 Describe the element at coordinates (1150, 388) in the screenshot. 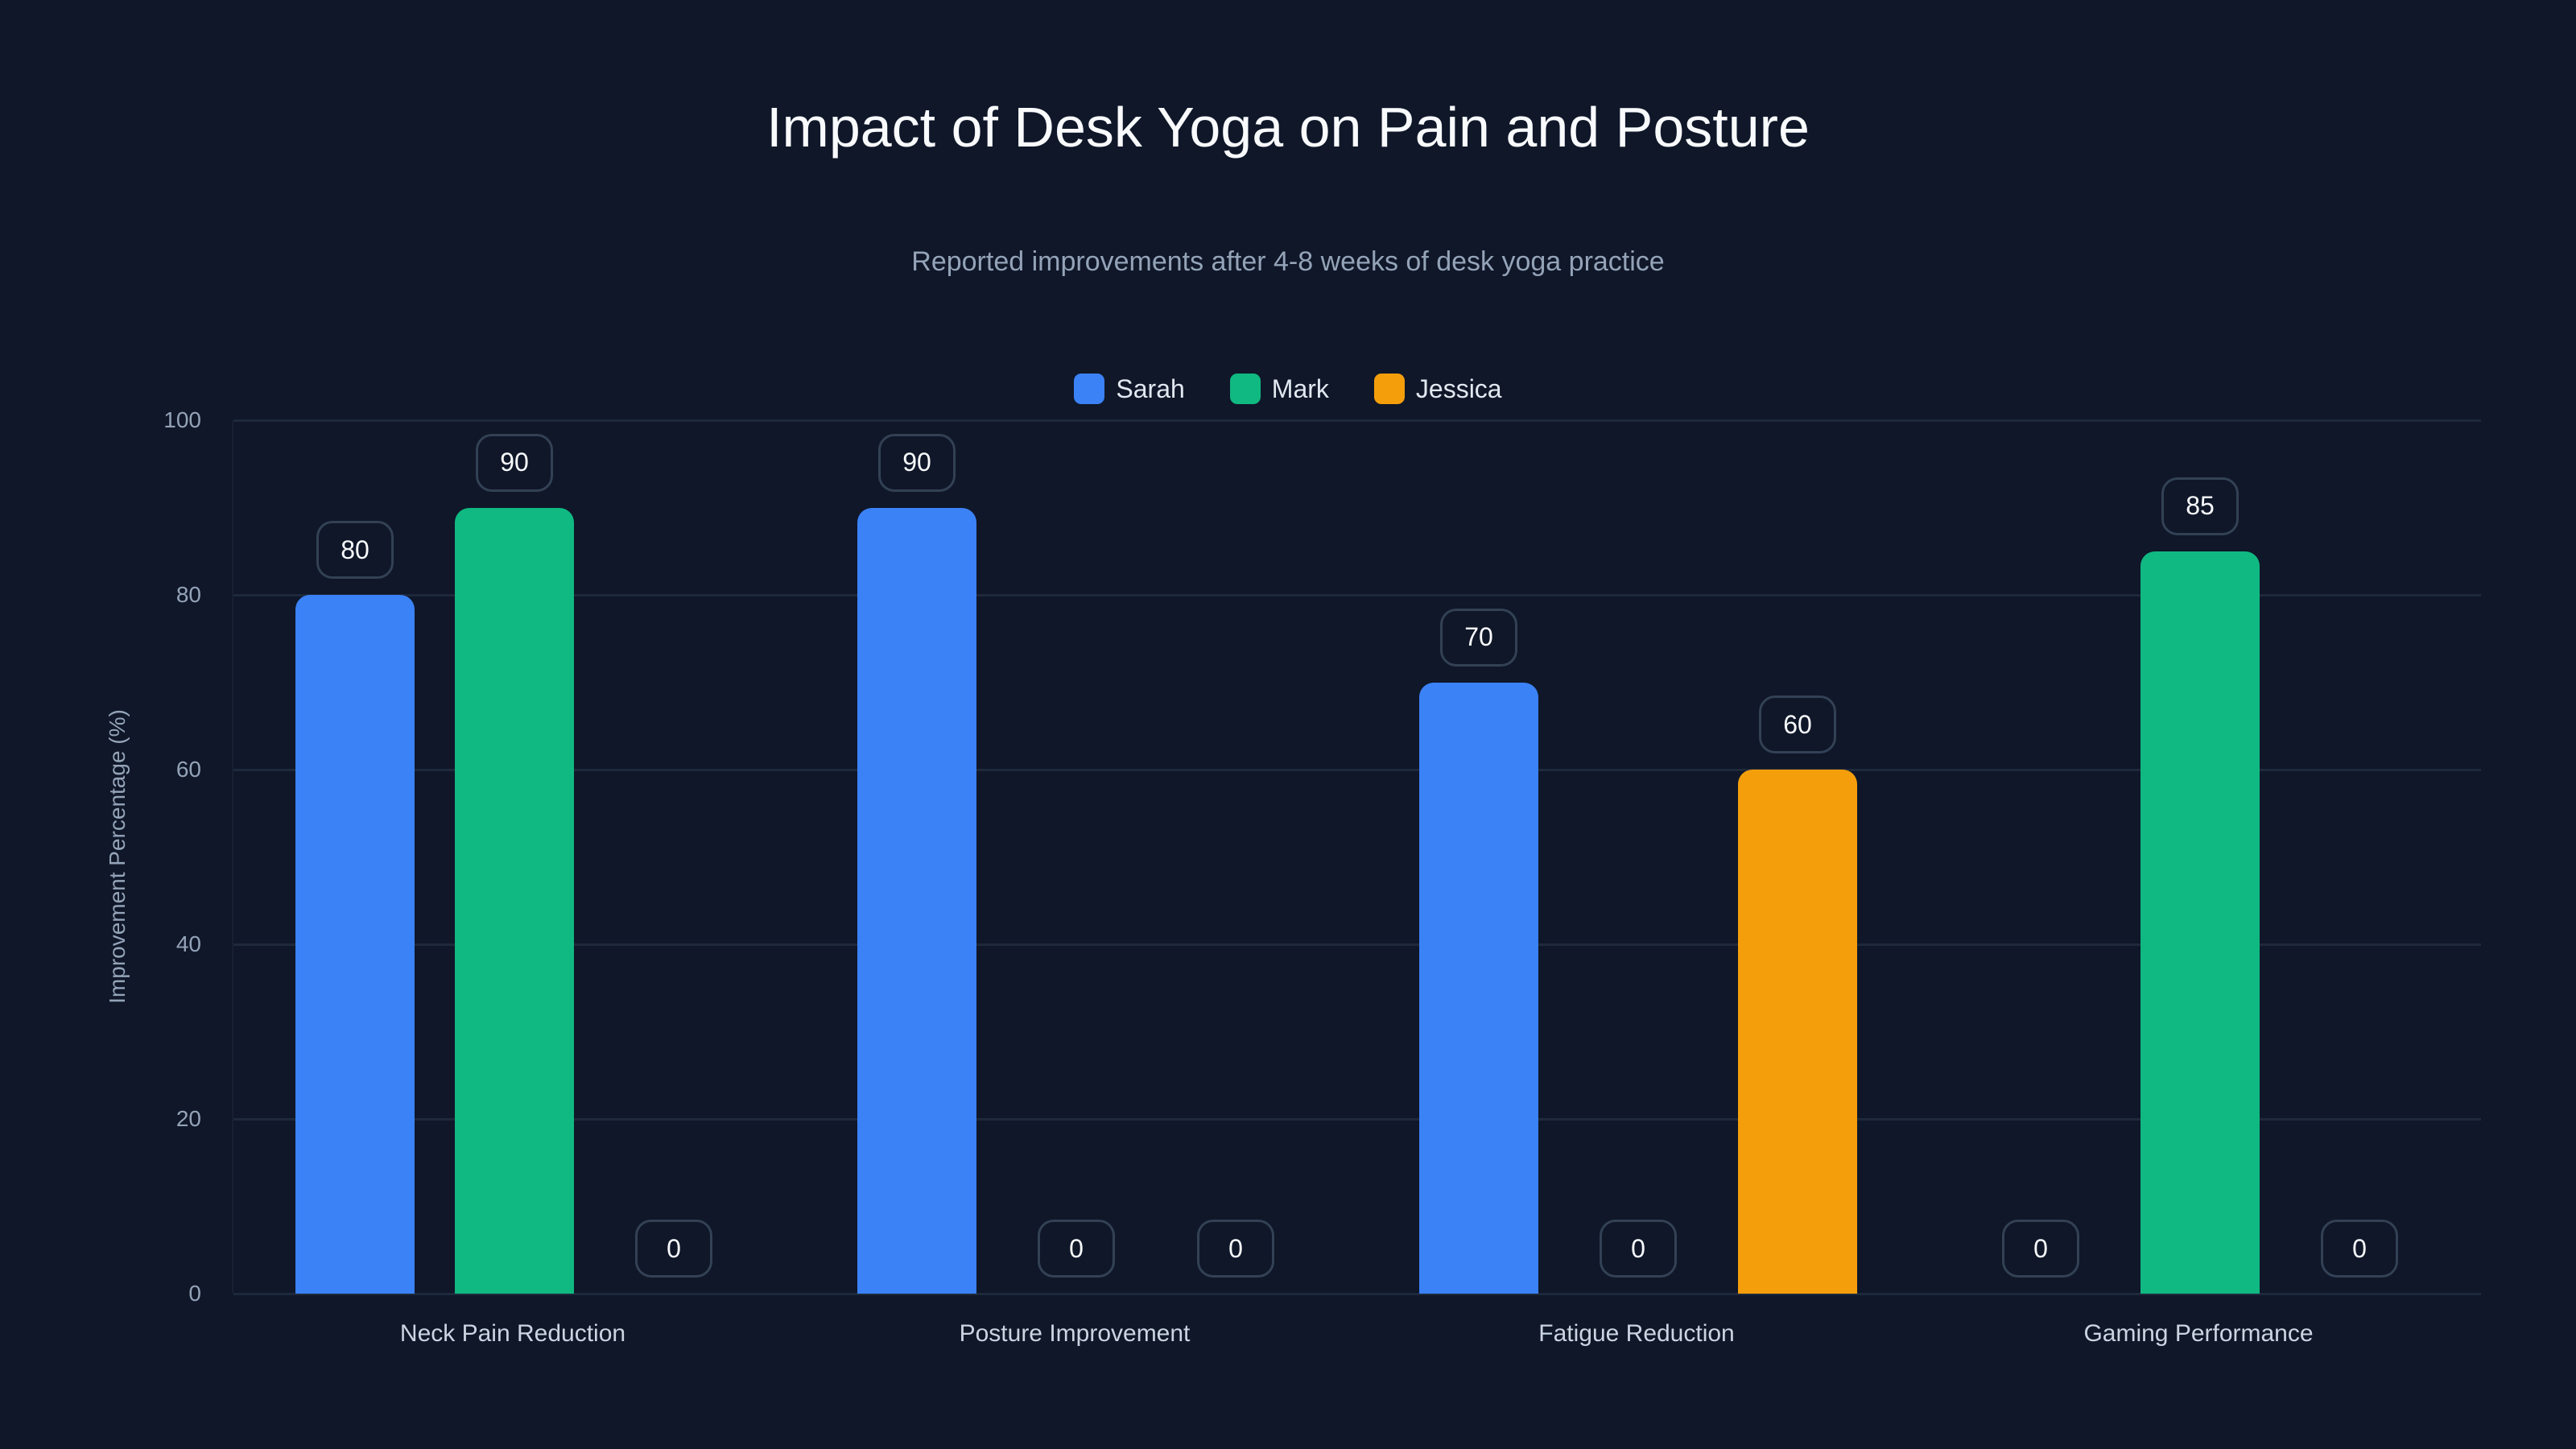

I see `legend-label: Sarah` at that location.